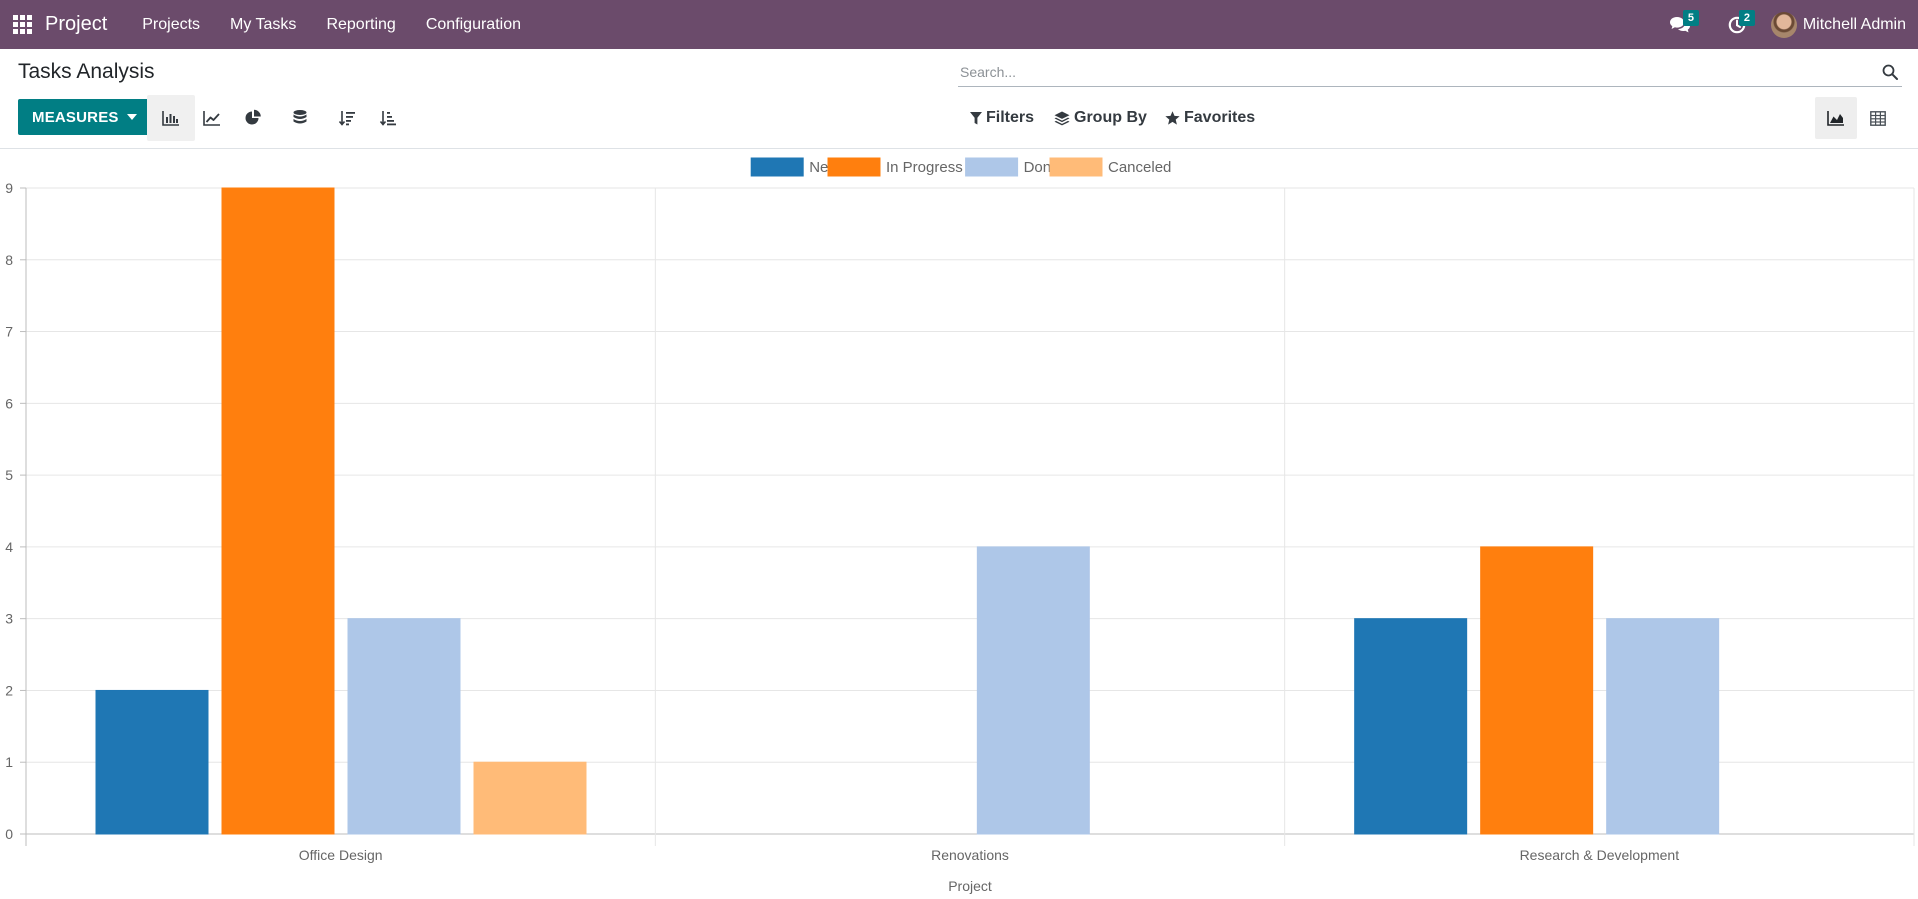 The image size is (1918, 899). I want to click on legend-label-in-progress: In Progress, so click(924, 167).